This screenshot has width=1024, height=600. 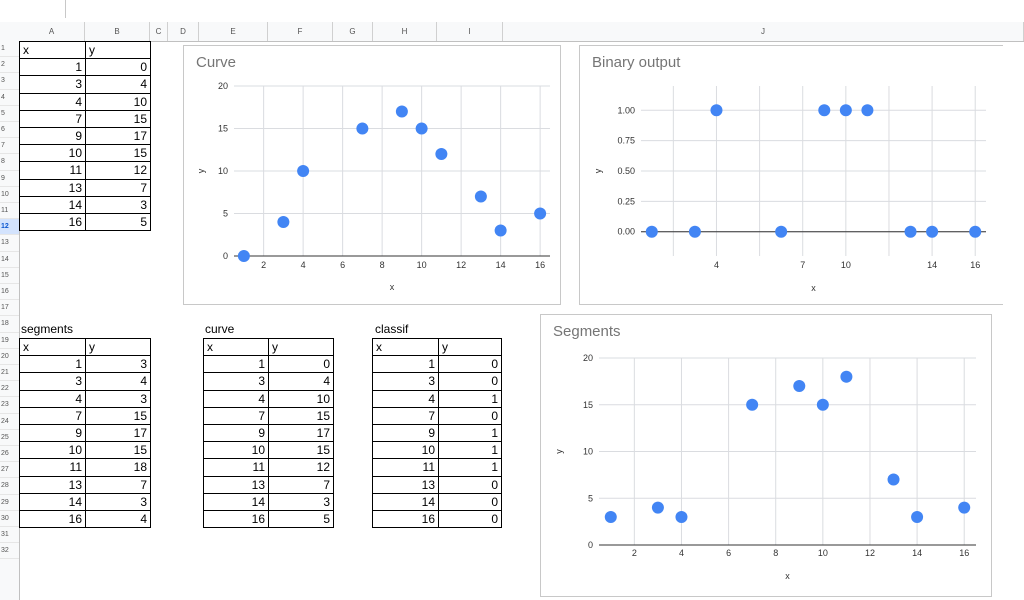 What do you see at coordinates (9, 324) in the screenshot?
I see `row-header-18: 18` at bounding box center [9, 324].